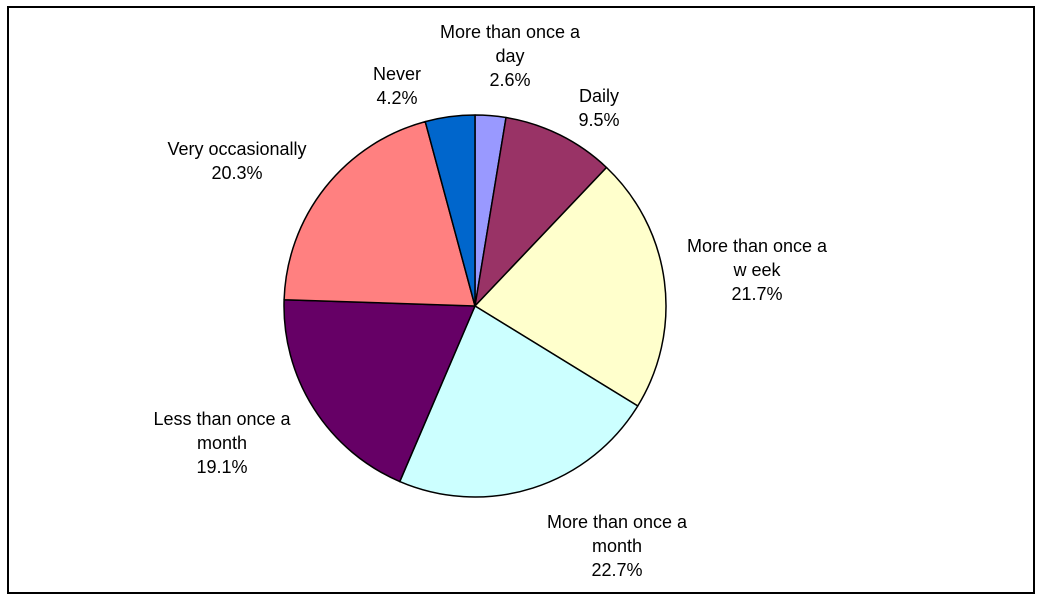  I want to click on pie-slice-more-than-once-a-w-eek, so click(570, 286).